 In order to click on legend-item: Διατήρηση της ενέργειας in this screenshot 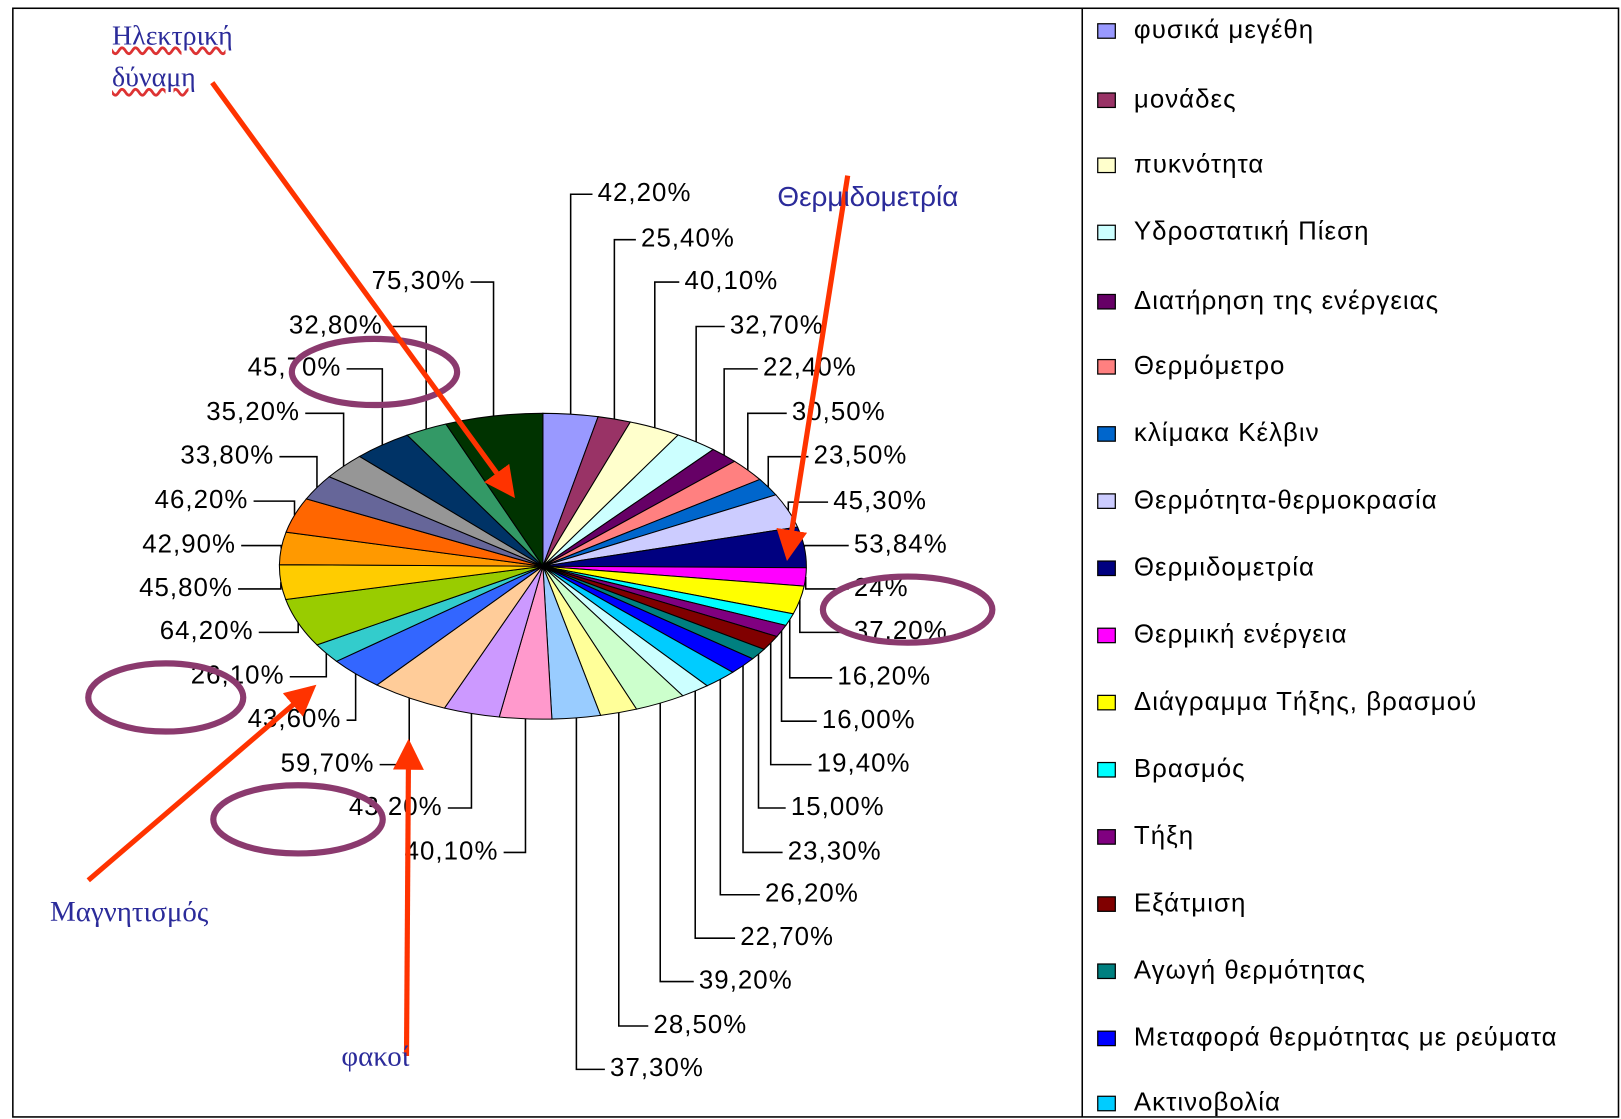, I will do `click(1286, 301)`.